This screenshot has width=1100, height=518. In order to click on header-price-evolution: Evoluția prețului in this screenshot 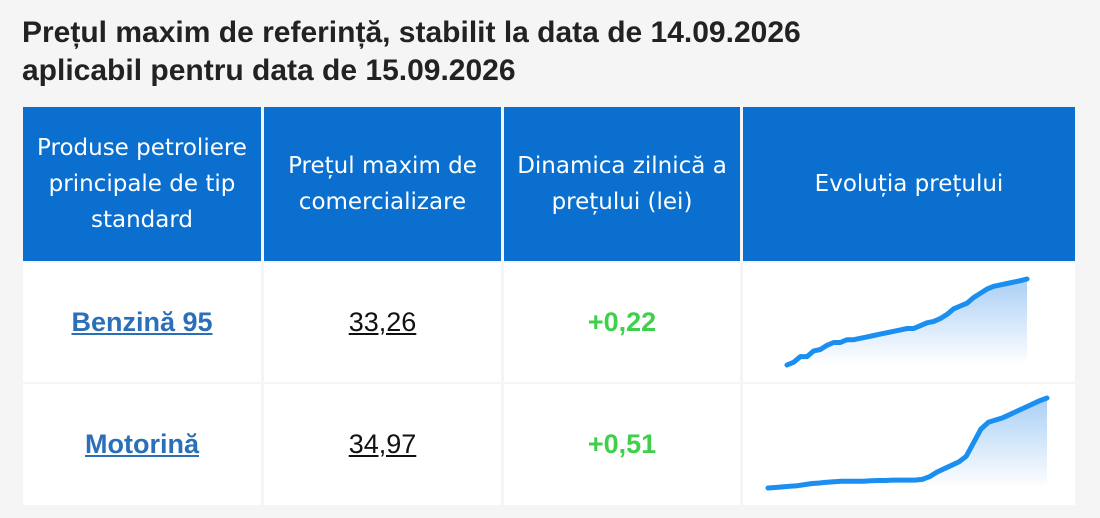, I will do `click(909, 184)`.